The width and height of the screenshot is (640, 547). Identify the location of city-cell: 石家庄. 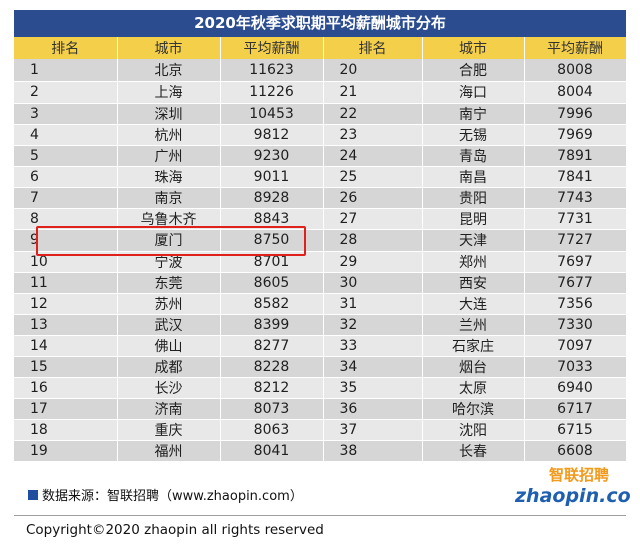
(473, 346).